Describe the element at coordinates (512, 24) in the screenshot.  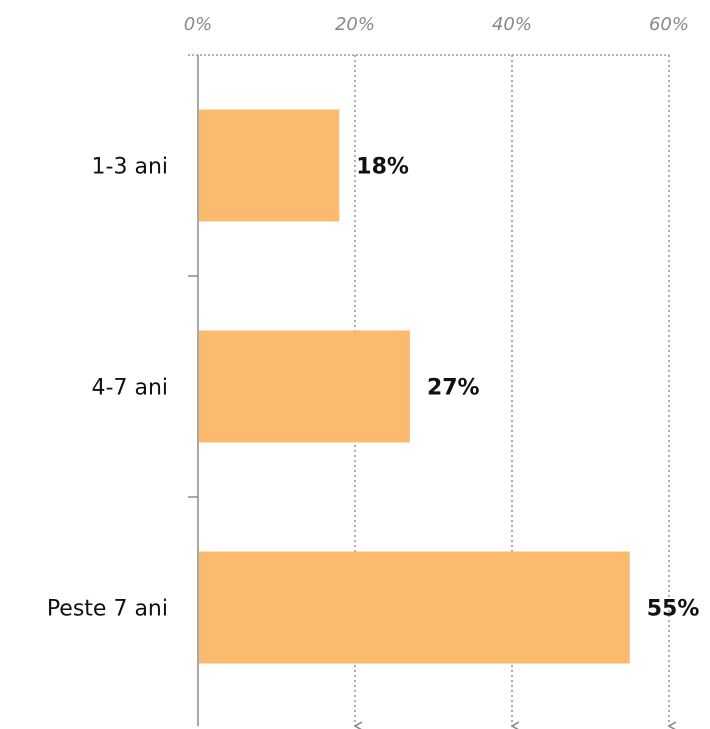
I see `x-tick-label: 40%` at that location.